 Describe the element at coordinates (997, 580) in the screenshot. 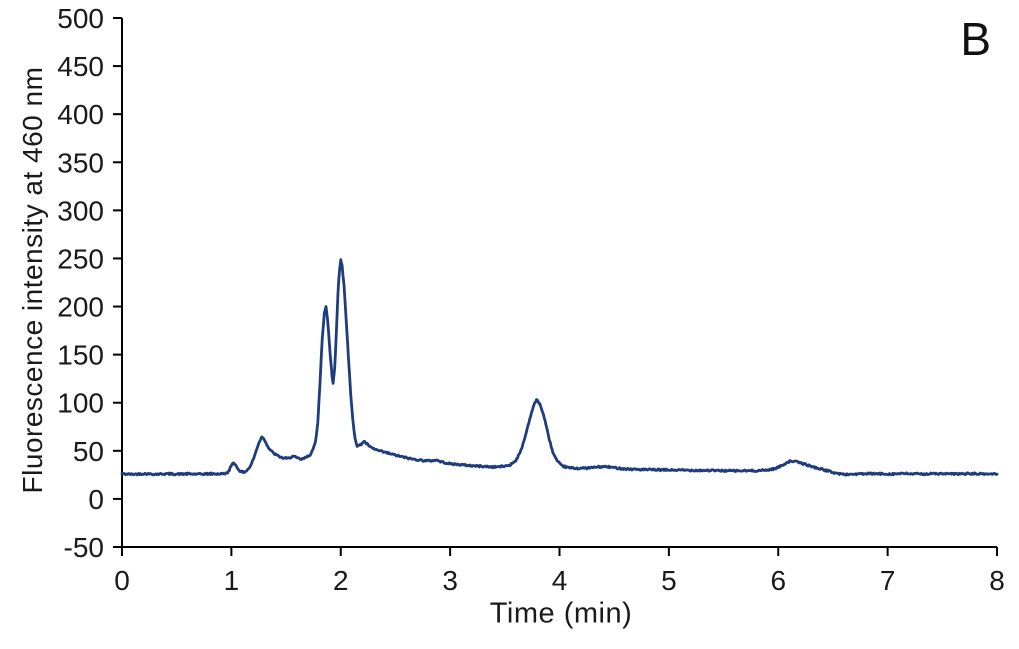

I see `x-tick-label: 8` at that location.